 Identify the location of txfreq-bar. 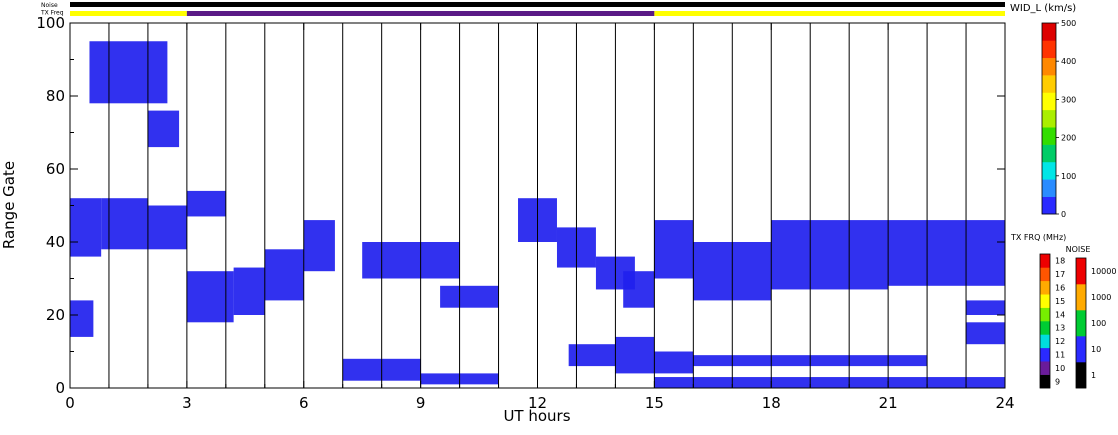
(537, 13).